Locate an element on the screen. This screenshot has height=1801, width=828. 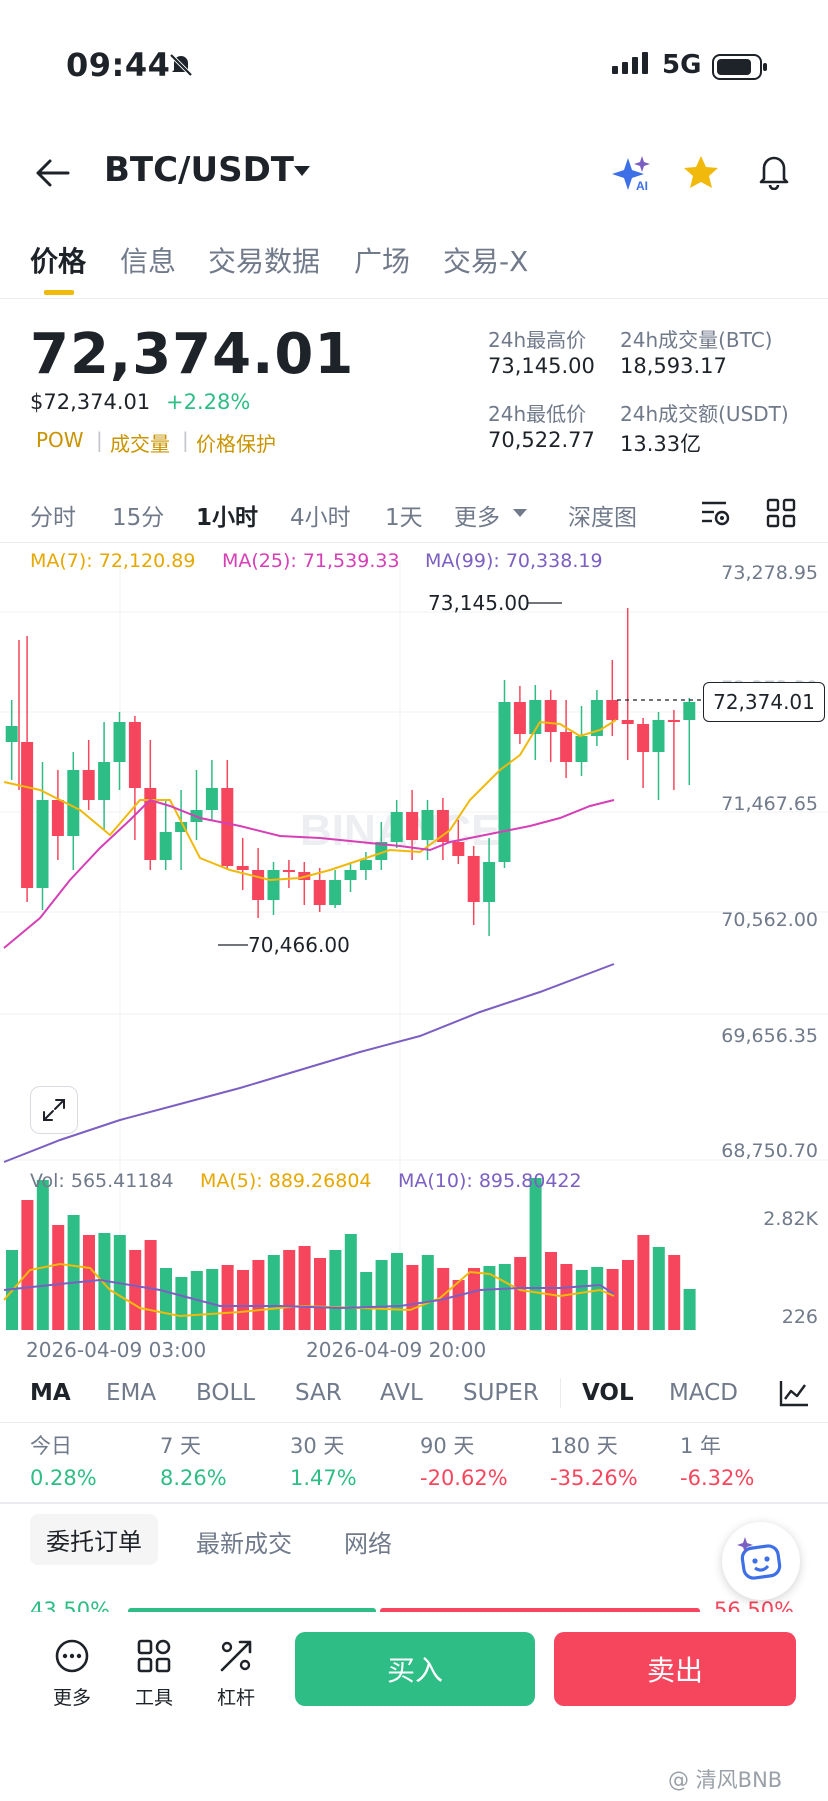
ma7-line is located at coordinates (310, 800).